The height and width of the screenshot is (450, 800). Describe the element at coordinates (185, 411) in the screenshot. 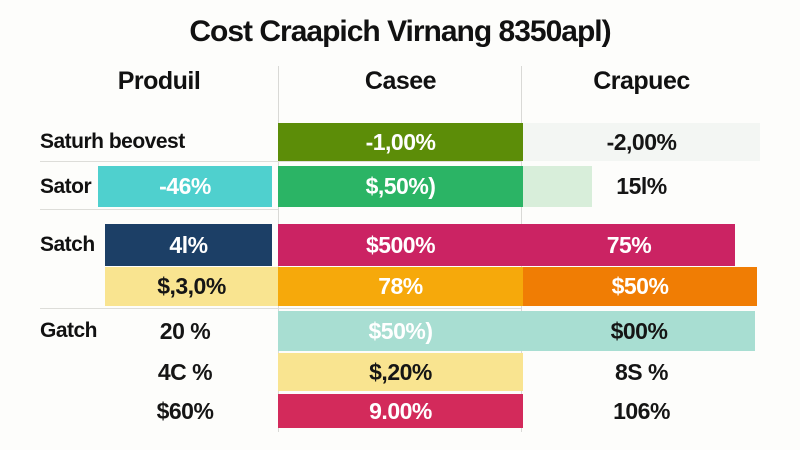

I see `cell-text: $60%` at that location.